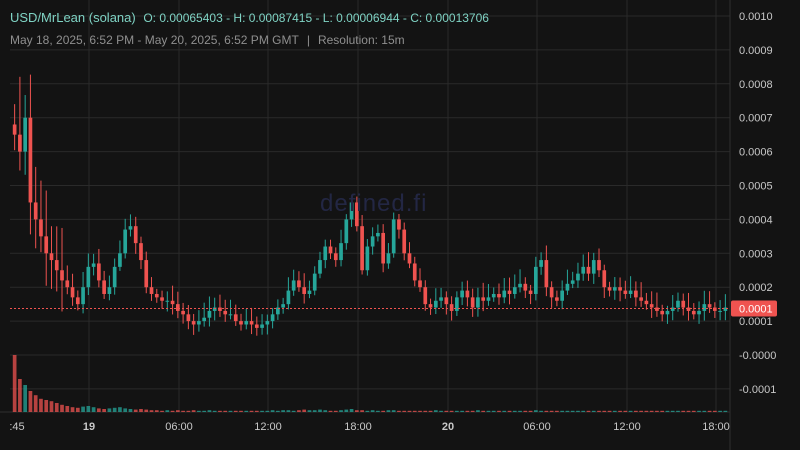 The image size is (800, 450). Describe the element at coordinates (268, 427) in the screenshot. I see `x-tick-label: 12:00` at that location.